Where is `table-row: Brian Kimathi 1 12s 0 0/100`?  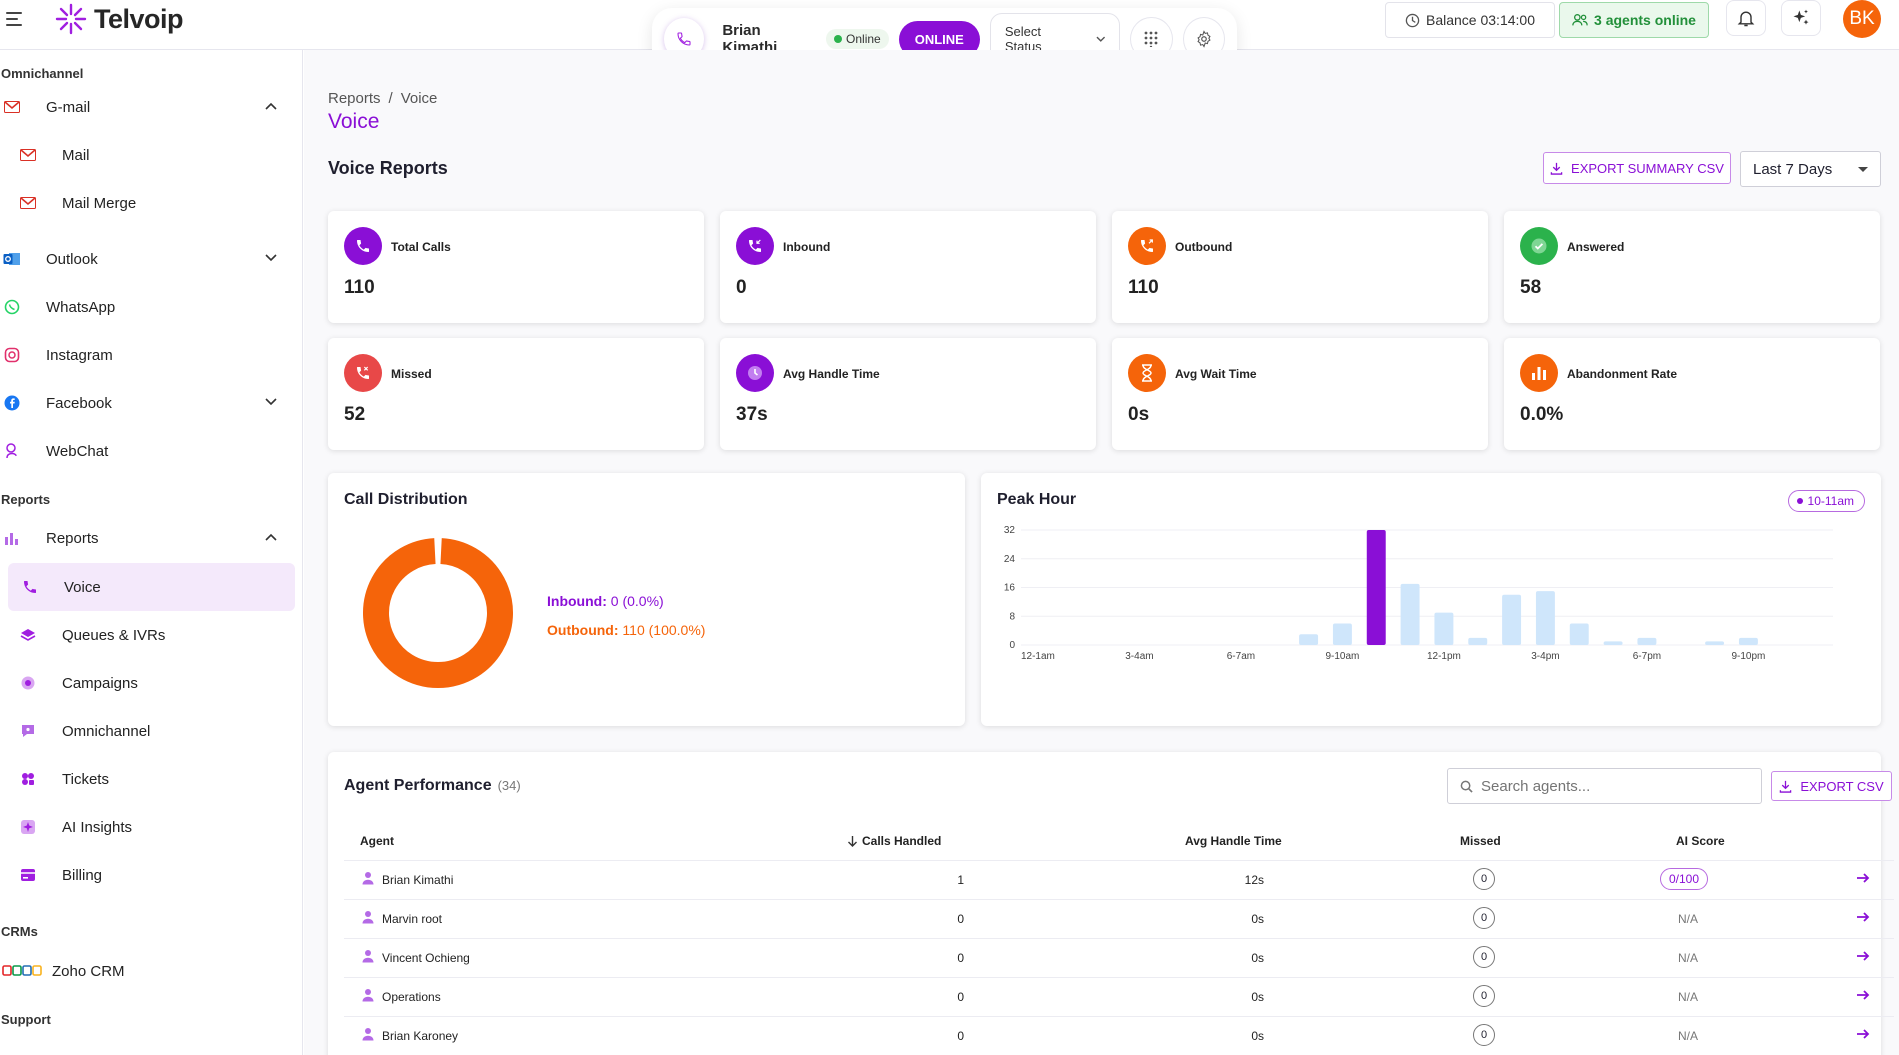 table-row: Brian Kimathi 1 12s 0 0/100 is located at coordinates (1119, 879).